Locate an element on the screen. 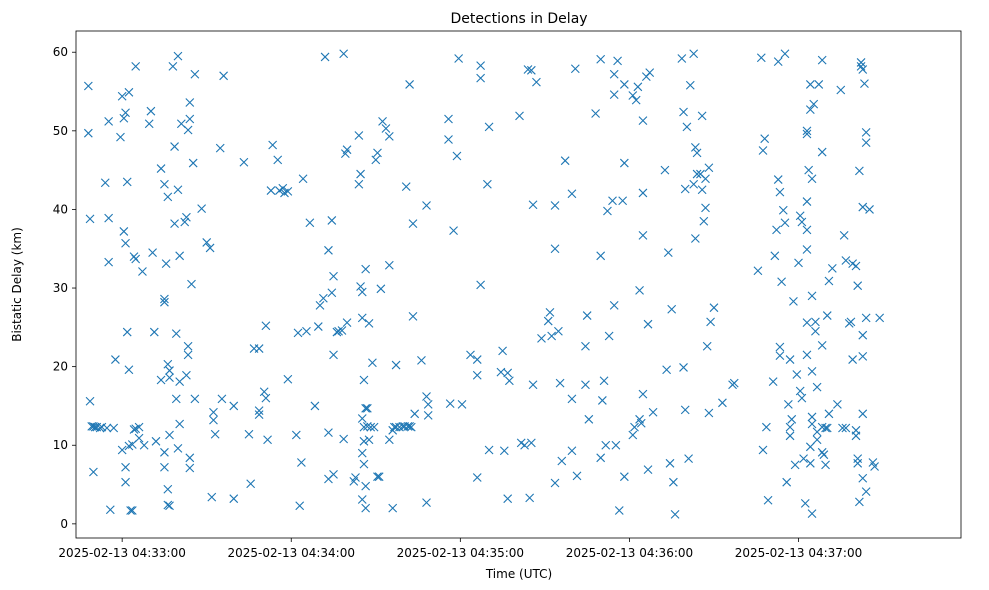 The height and width of the screenshot is (590, 989). y-tick-label: 60 is located at coordinates (60, 52).